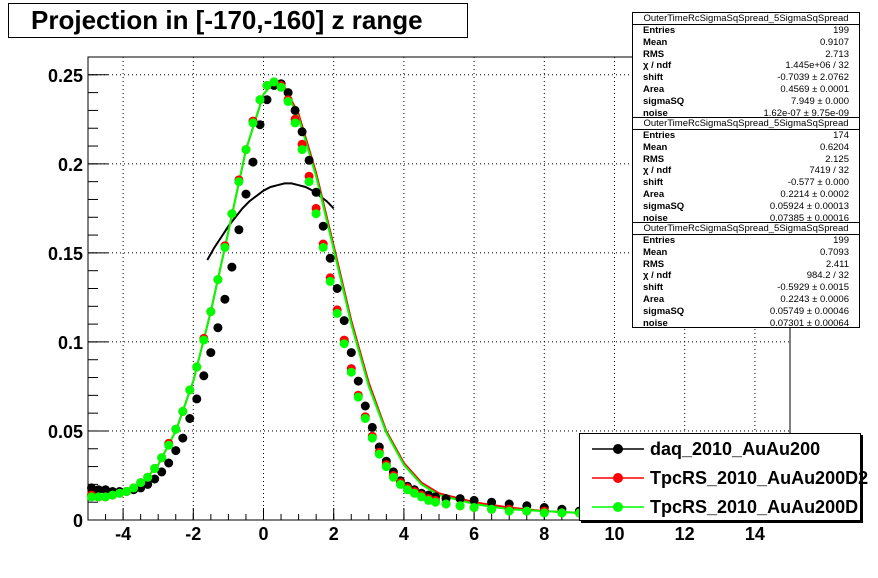  What do you see at coordinates (618, 449) in the screenshot?
I see `legend-marker-daq` at bounding box center [618, 449].